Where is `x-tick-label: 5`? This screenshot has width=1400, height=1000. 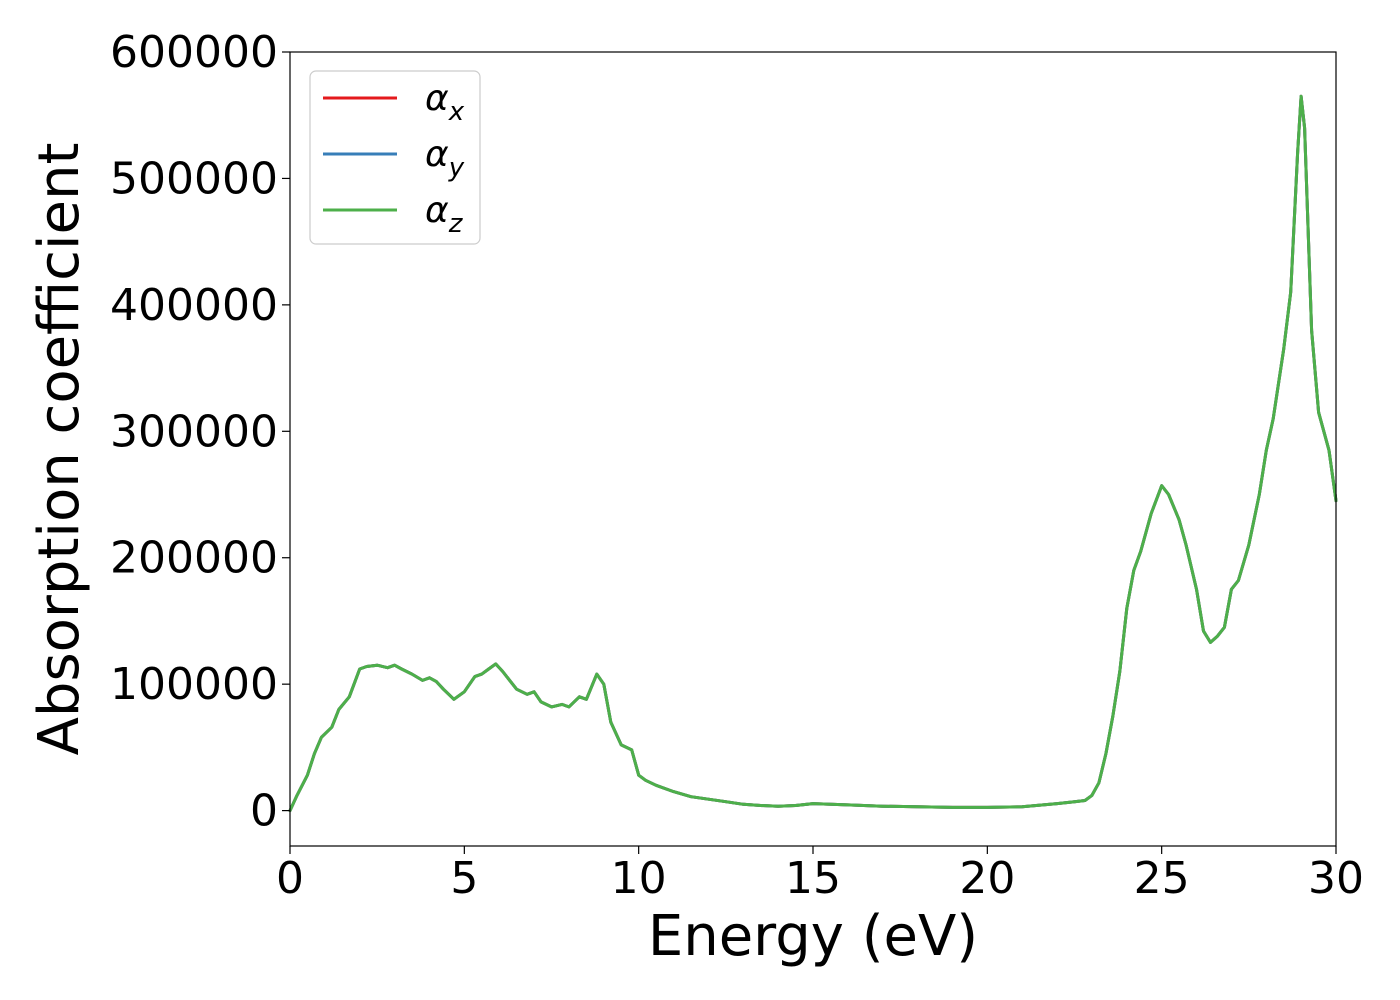
x-tick-label: 5 is located at coordinates (464, 878).